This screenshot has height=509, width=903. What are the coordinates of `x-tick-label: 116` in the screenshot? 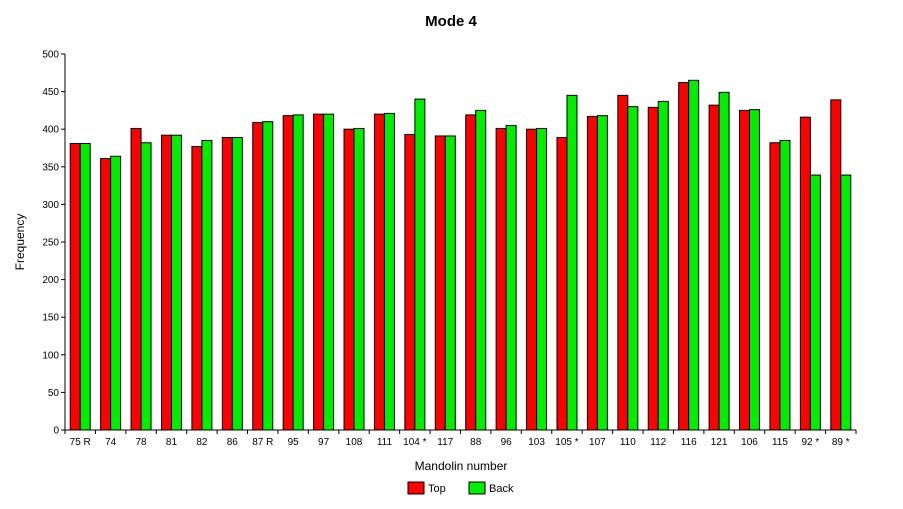 It's located at (689, 442).